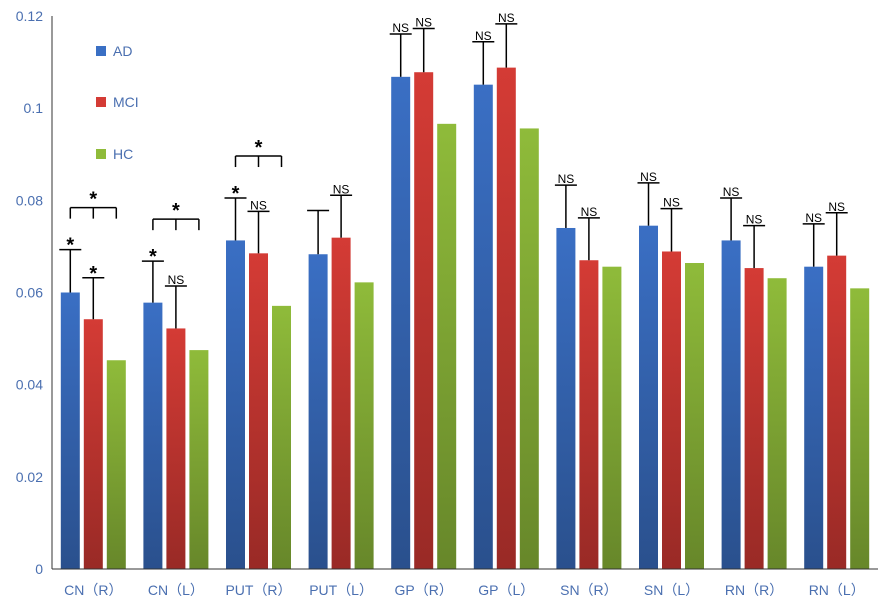  Describe the element at coordinates (101, 154) in the screenshot. I see `legend-swatch-hc` at that location.